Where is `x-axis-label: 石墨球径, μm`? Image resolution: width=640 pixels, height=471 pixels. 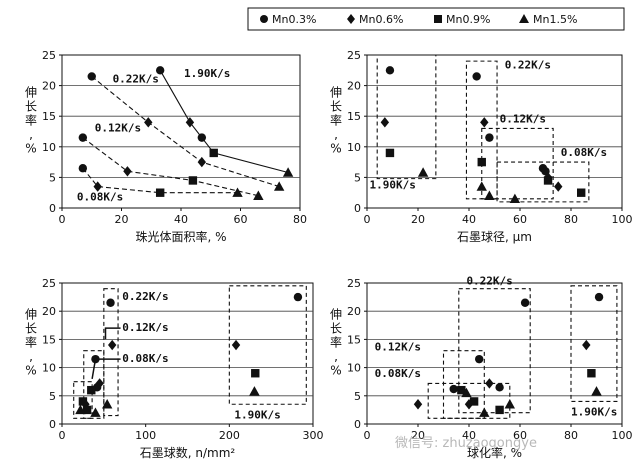
x-axis-label: 石墨球径, μm is located at coordinates (494, 237).